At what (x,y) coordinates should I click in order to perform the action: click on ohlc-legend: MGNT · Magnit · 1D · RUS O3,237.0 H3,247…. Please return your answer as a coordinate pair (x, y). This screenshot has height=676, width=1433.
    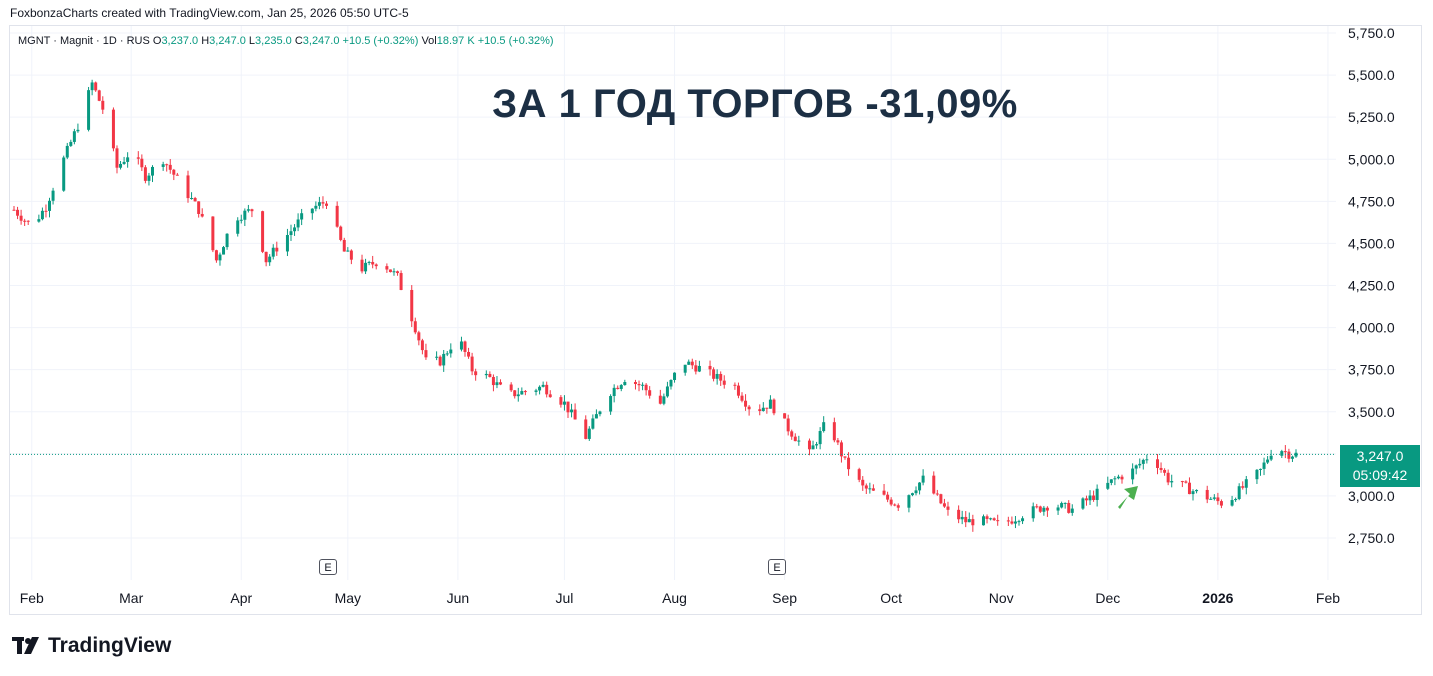
    Looking at the image, I should click on (286, 41).